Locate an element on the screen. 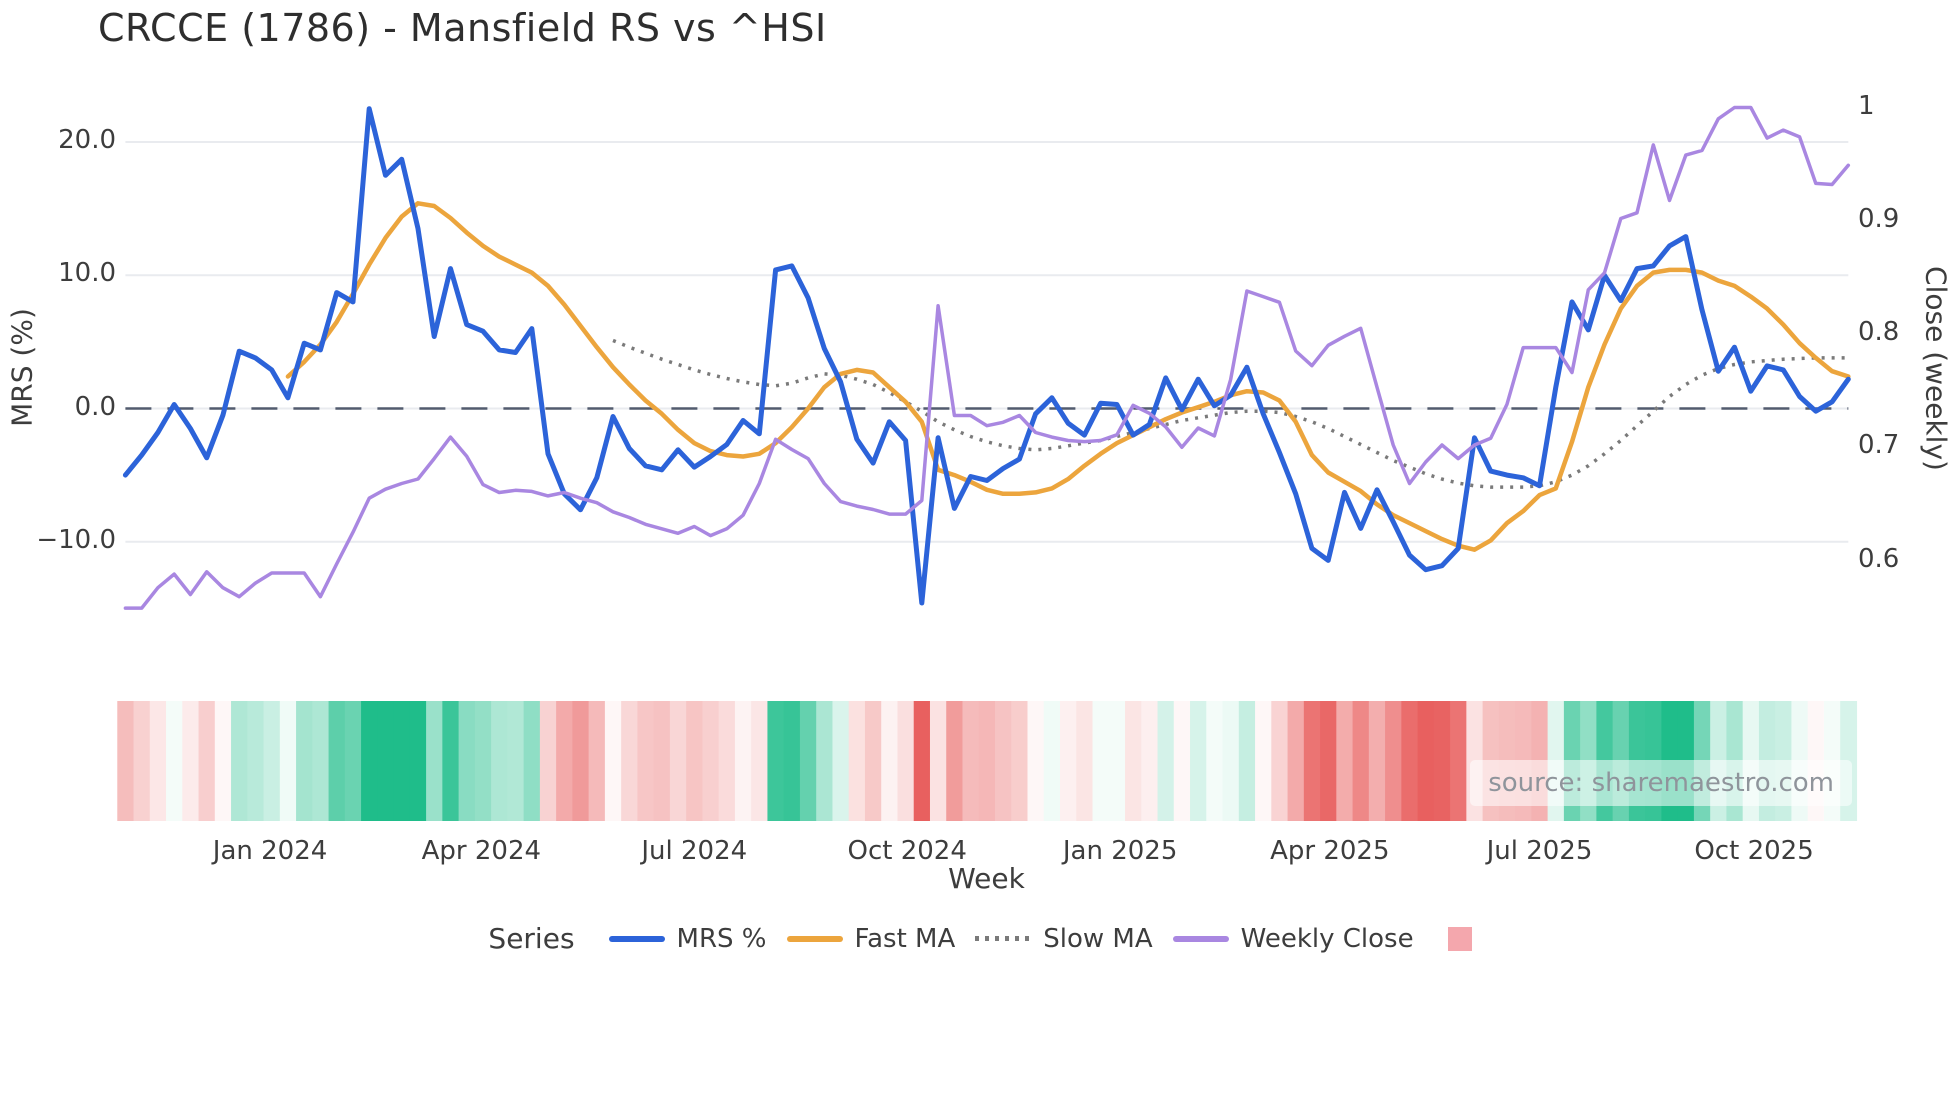 The width and height of the screenshot is (1960, 1102). left-tick-label: 0.0 is located at coordinates (95, 406).